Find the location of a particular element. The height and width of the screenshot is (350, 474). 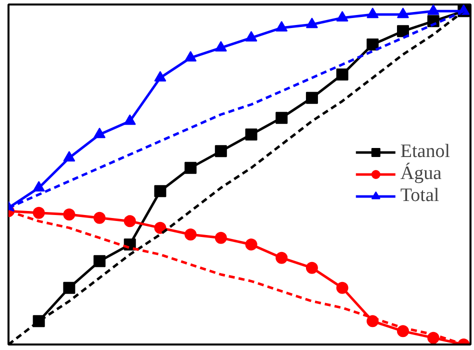

legend-label: Total is located at coordinates (420, 196).